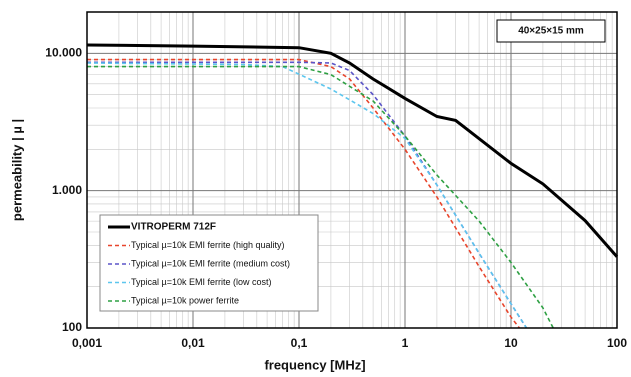 This screenshot has width=631, height=377. I want to click on x-tick-label: 0,01, so click(193, 343).